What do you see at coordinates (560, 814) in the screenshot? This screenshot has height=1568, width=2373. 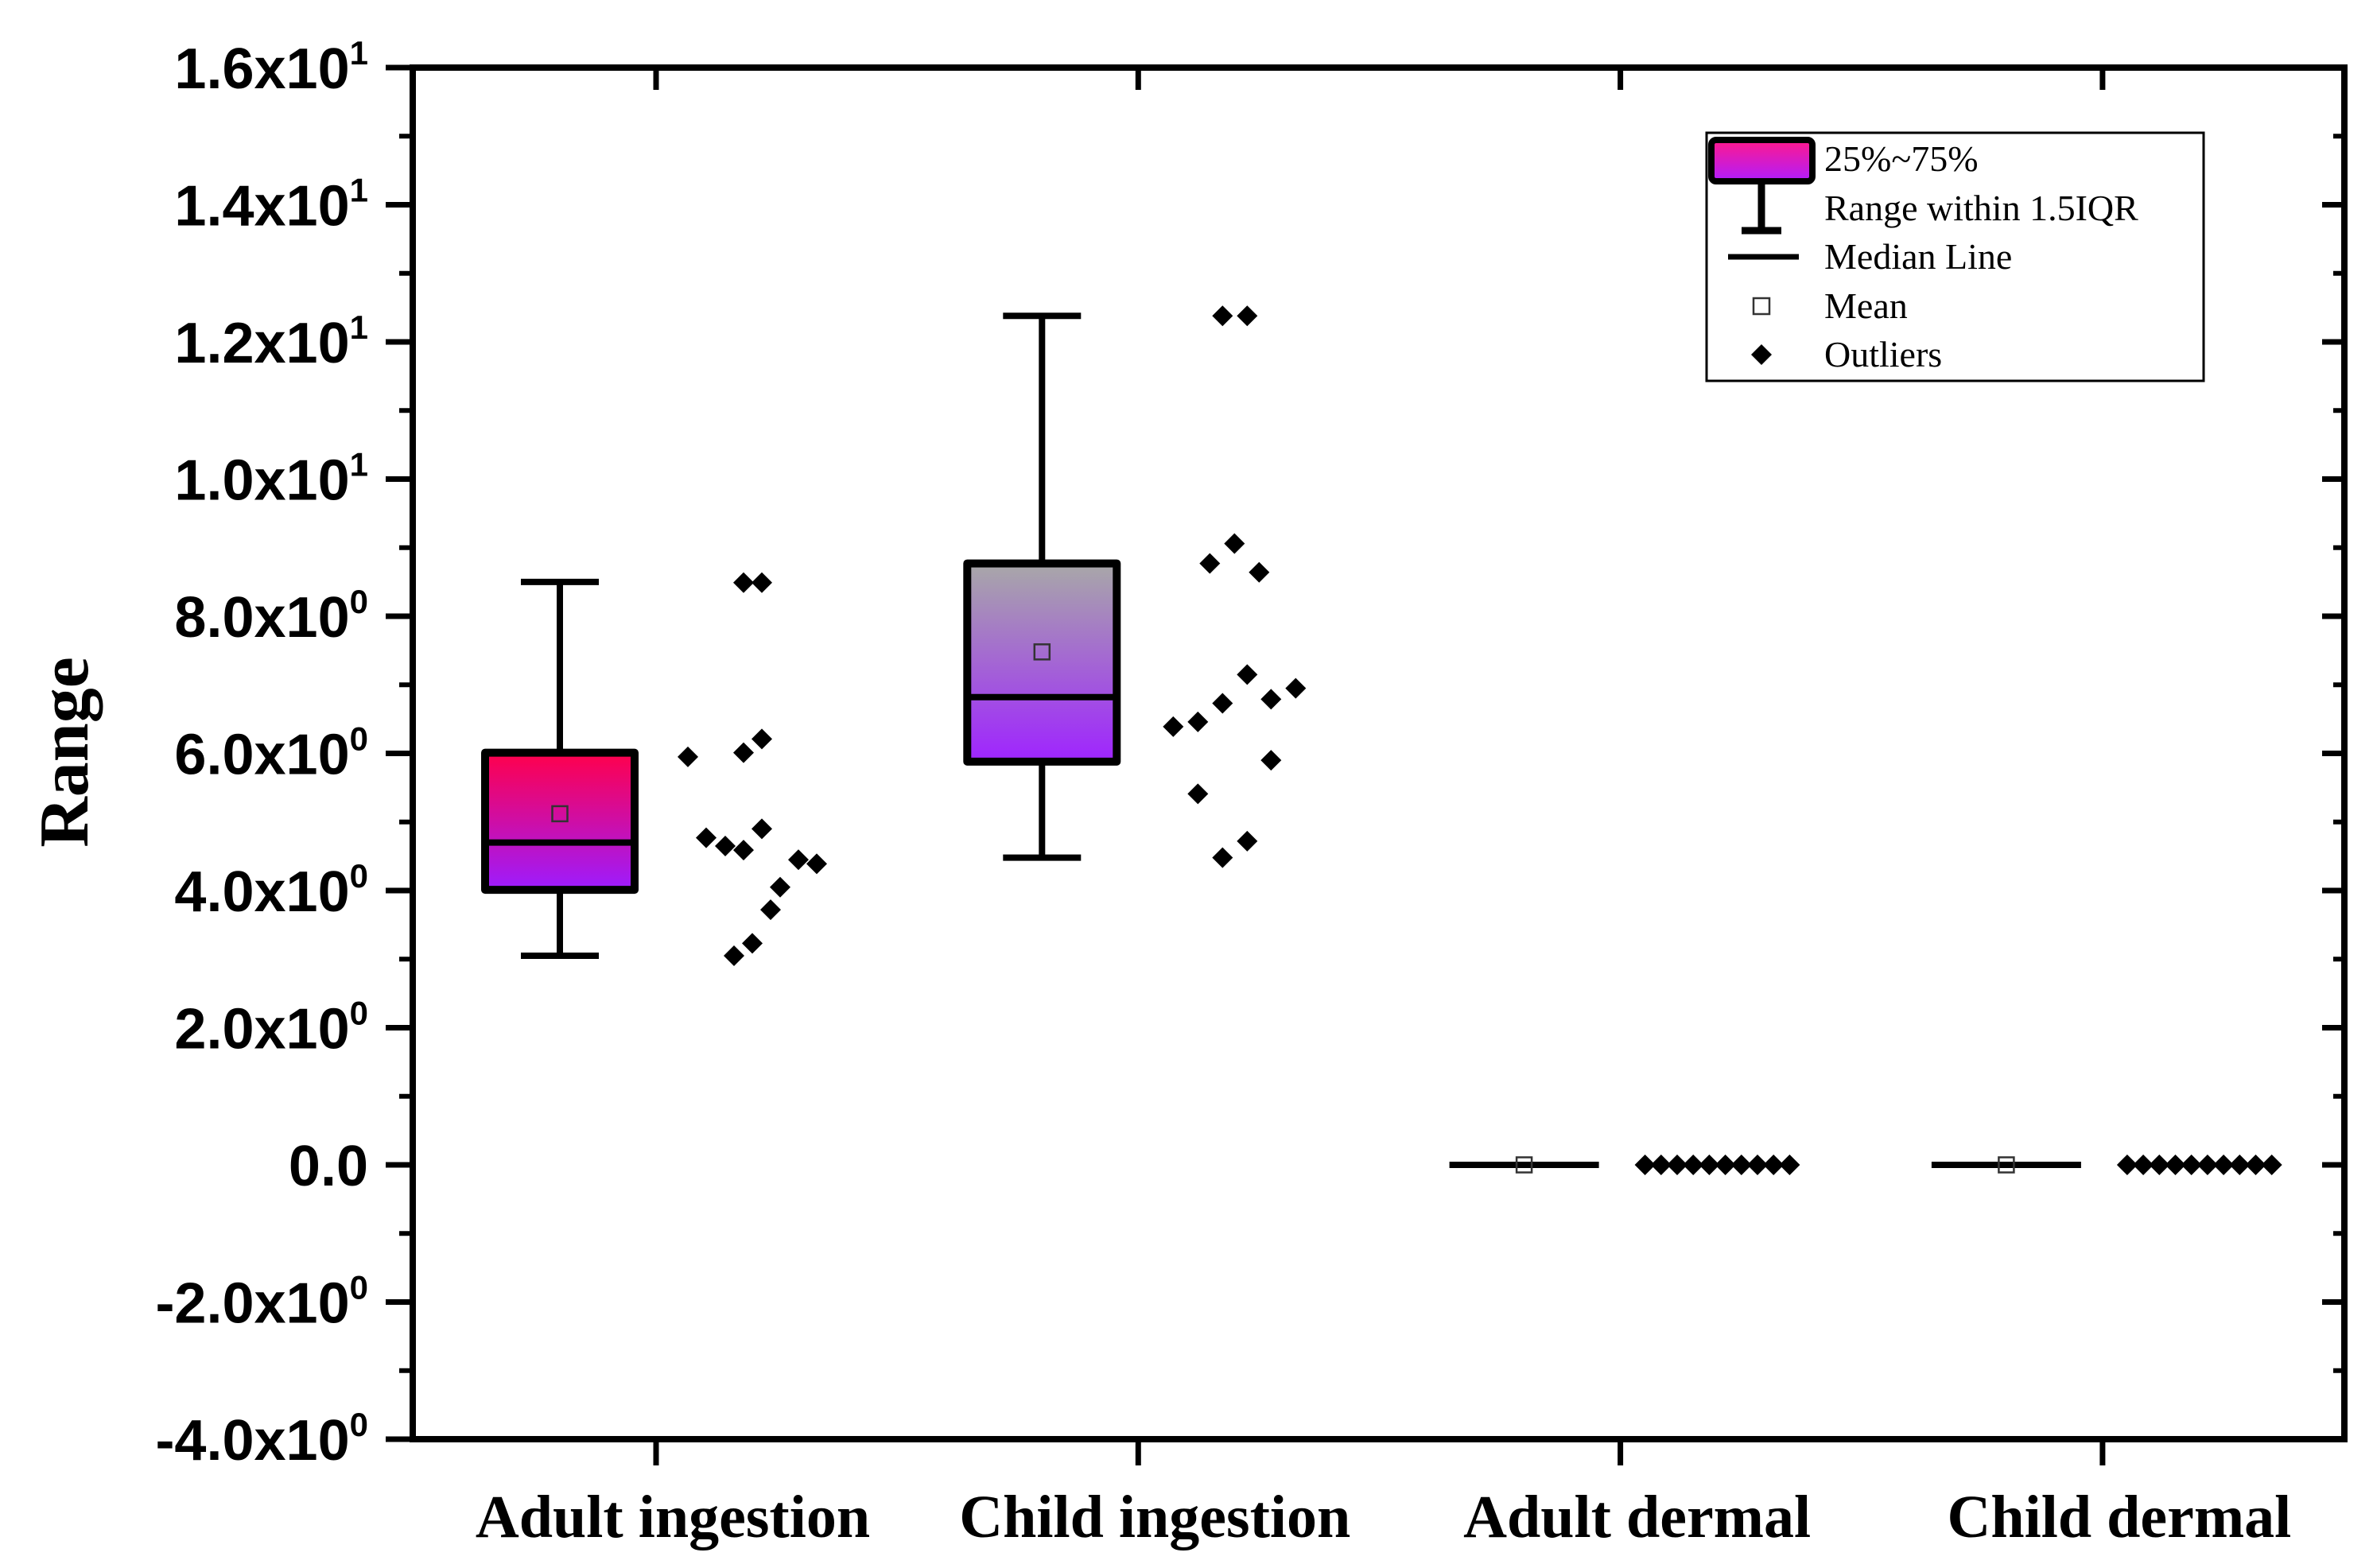 I see `adult-ingestion-mean-marker` at bounding box center [560, 814].